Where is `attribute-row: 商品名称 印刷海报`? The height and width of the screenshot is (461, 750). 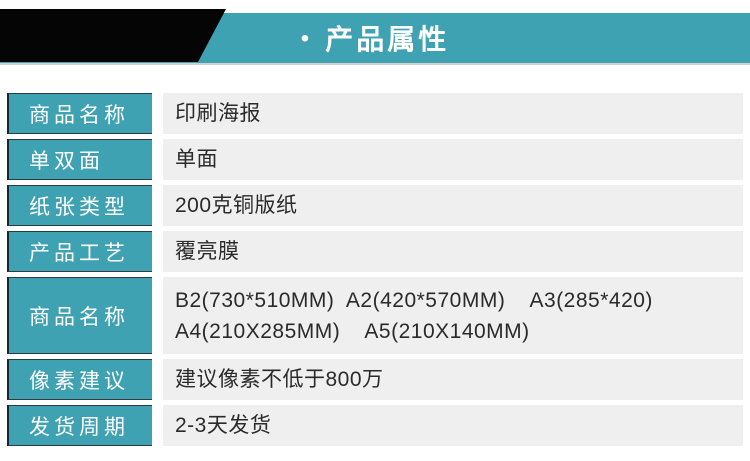
attribute-row: 商品名称 印刷海报 is located at coordinates (375, 113).